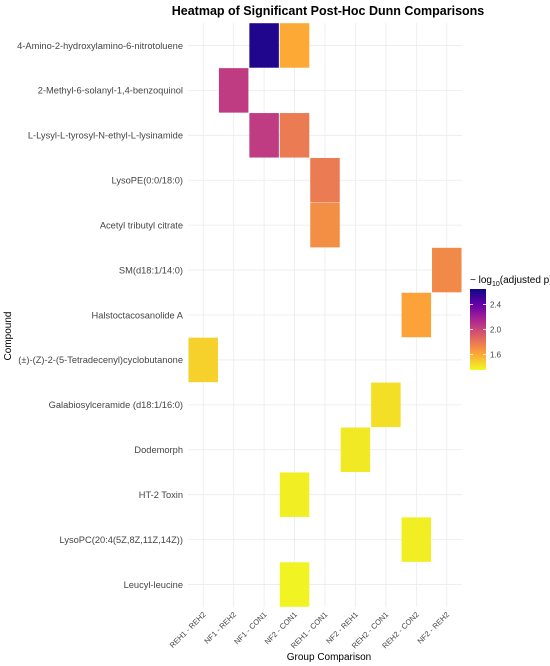  What do you see at coordinates (105, 136) in the screenshot?
I see `y-tick-label: L-Lysyl-L-tyrosyl-N-ethyl-L-lysinamide` at bounding box center [105, 136].